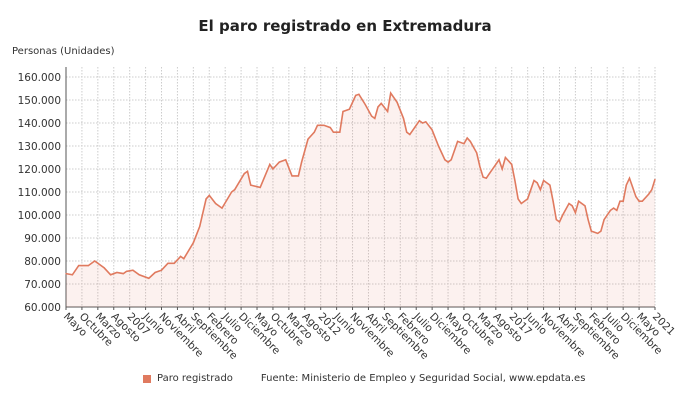 The width and height of the screenshot is (690, 406). Describe the element at coordinates (42, 239) in the screenshot. I see `y-tick-label: 90.000` at that location.